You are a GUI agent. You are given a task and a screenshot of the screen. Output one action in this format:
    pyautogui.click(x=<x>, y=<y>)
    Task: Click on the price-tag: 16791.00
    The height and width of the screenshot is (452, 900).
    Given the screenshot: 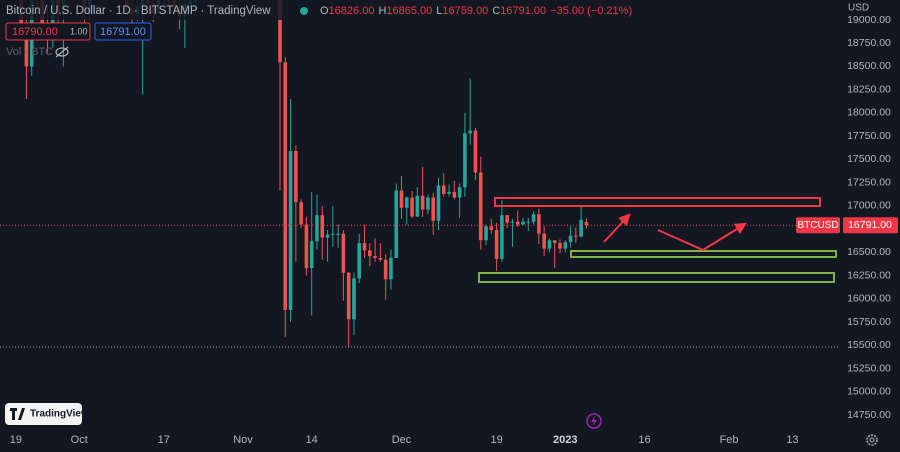 What is the action you would take?
    pyautogui.click(x=870, y=225)
    